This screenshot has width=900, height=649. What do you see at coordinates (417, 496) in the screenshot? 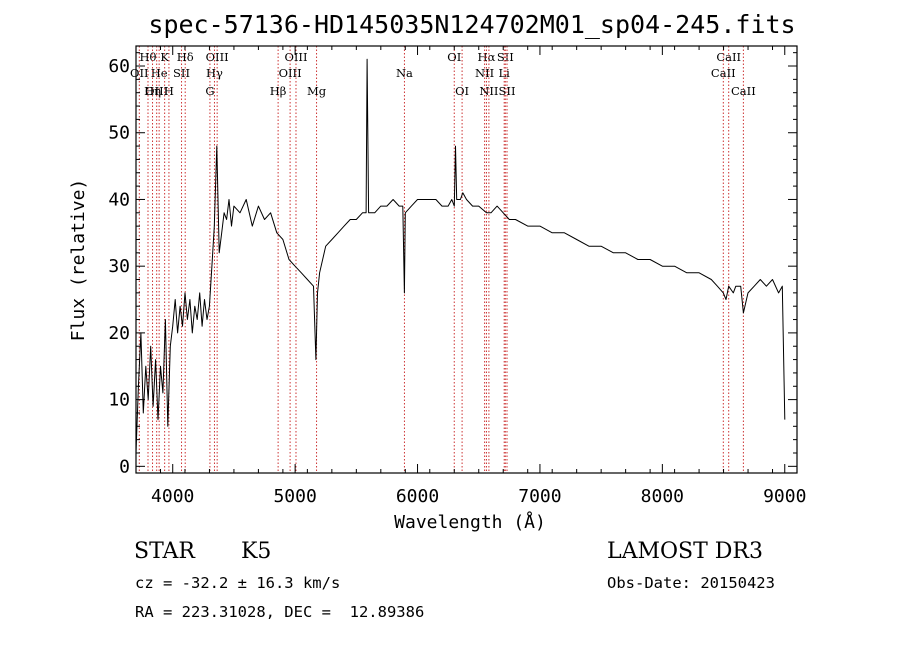
I see `x-tick-label: 6000` at bounding box center [417, 496].